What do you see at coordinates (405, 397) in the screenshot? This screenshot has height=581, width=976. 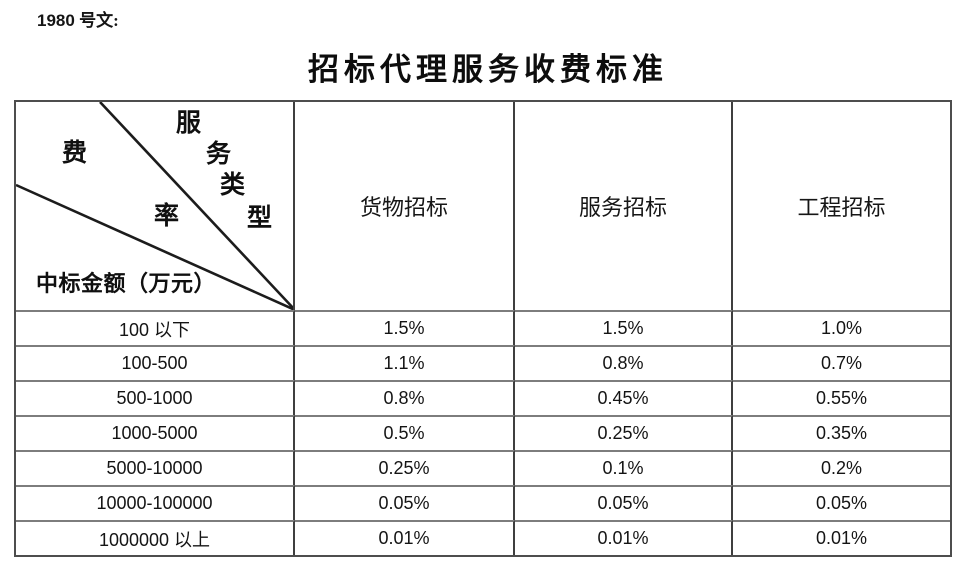 I see `cell-goods-rate: 0.8%` at bounding box center [405, 397].